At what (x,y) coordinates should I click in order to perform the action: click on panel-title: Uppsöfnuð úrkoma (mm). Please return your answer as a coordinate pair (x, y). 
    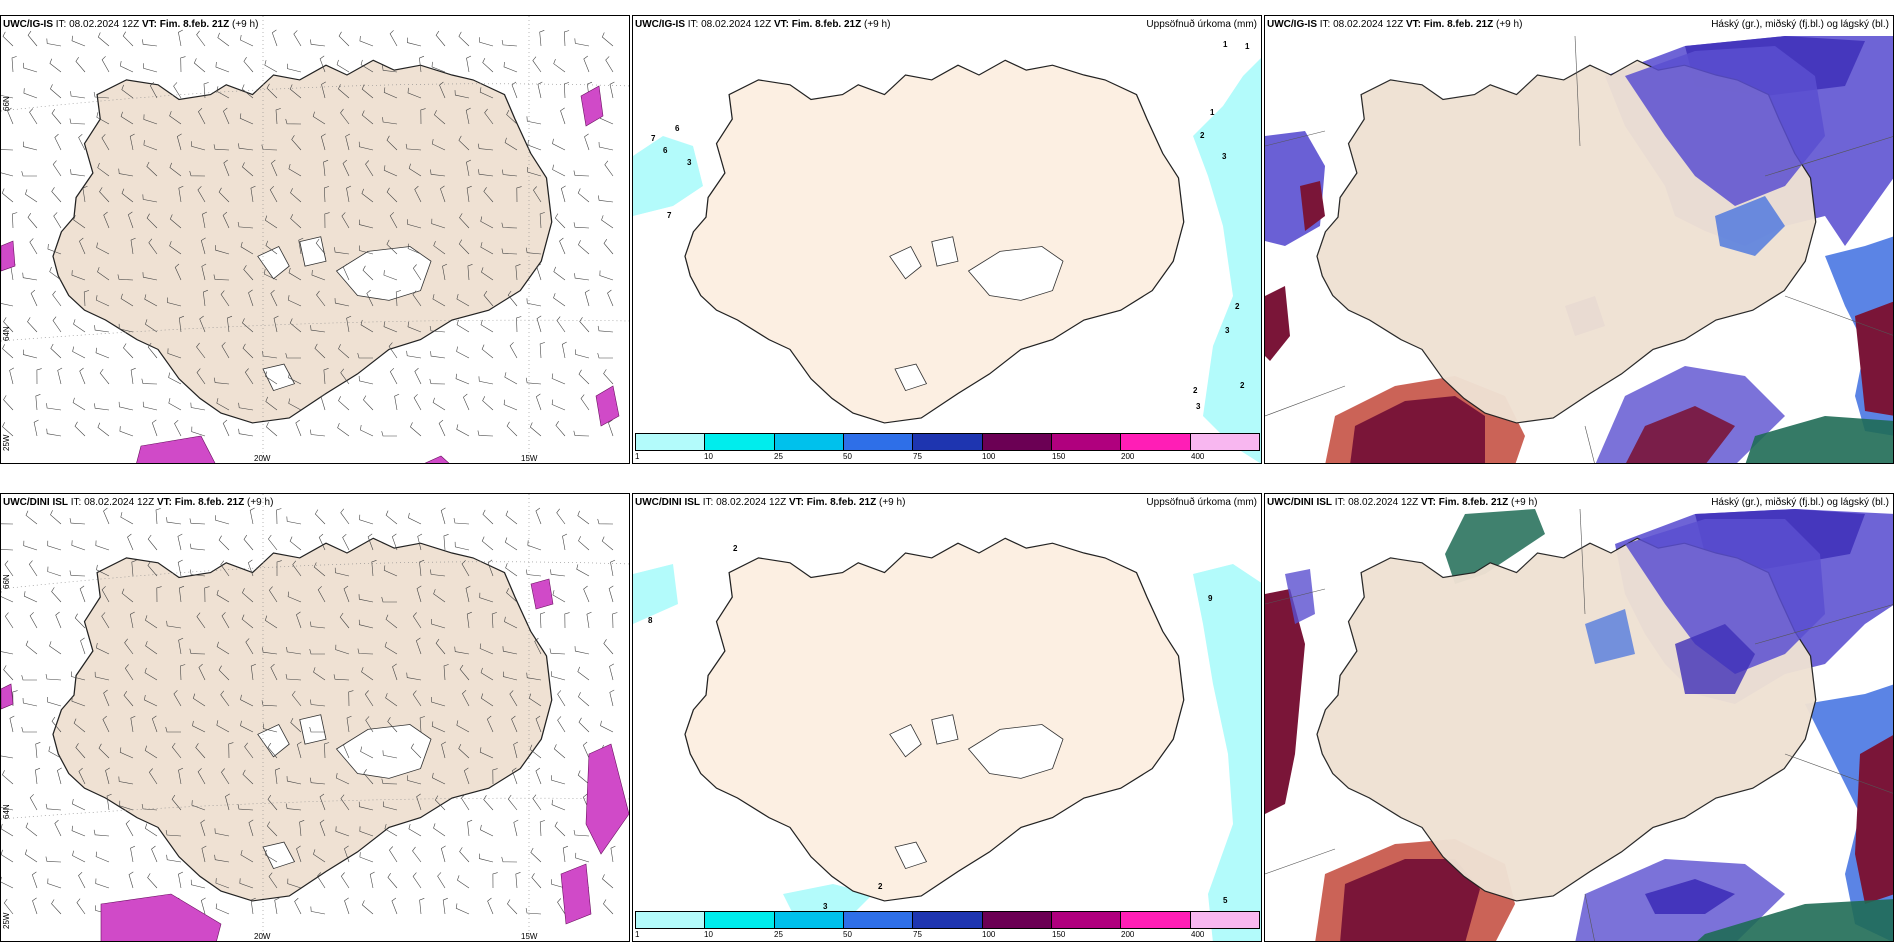
    Looking at the image, I should click on (1201, 502).